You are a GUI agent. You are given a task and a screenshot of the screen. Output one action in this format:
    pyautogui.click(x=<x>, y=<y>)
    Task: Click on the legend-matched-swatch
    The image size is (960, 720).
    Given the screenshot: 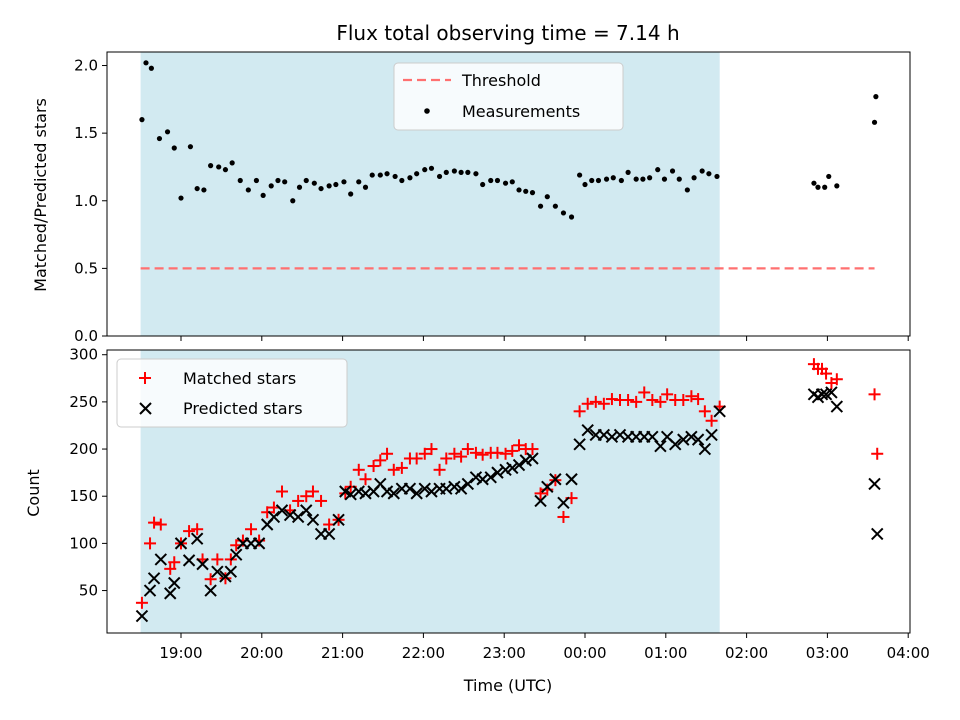 What is the action you would take?
    pyautogui.click(x=145, y=378)
    